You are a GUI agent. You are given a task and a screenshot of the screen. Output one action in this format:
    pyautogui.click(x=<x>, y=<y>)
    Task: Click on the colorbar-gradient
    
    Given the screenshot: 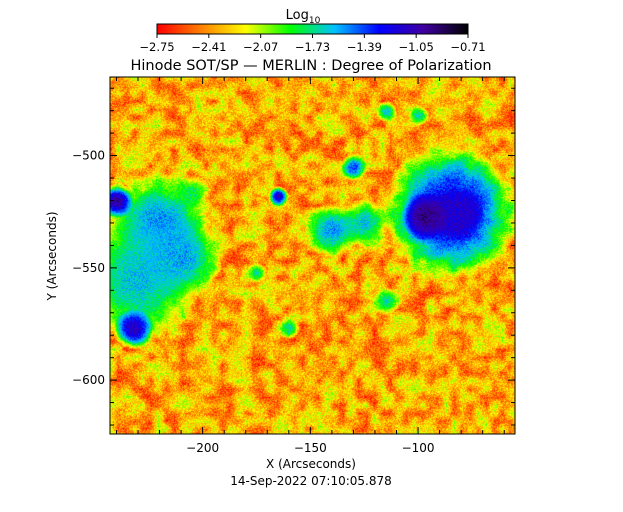 What is the action you would take?
    pyautogui.click(x=312, y=29)
    